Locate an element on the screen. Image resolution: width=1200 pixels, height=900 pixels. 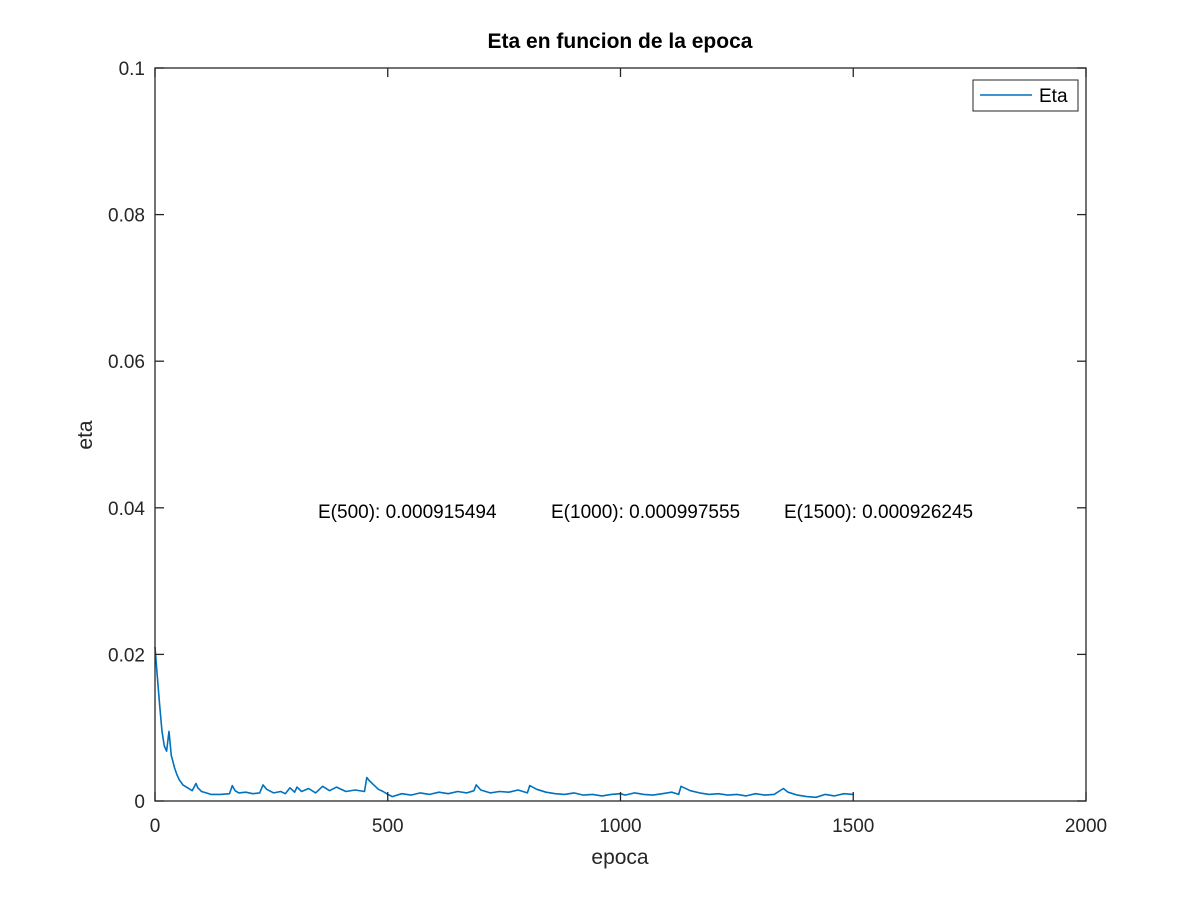
x-axis-label: epoca is located at coordinates (620, 857).